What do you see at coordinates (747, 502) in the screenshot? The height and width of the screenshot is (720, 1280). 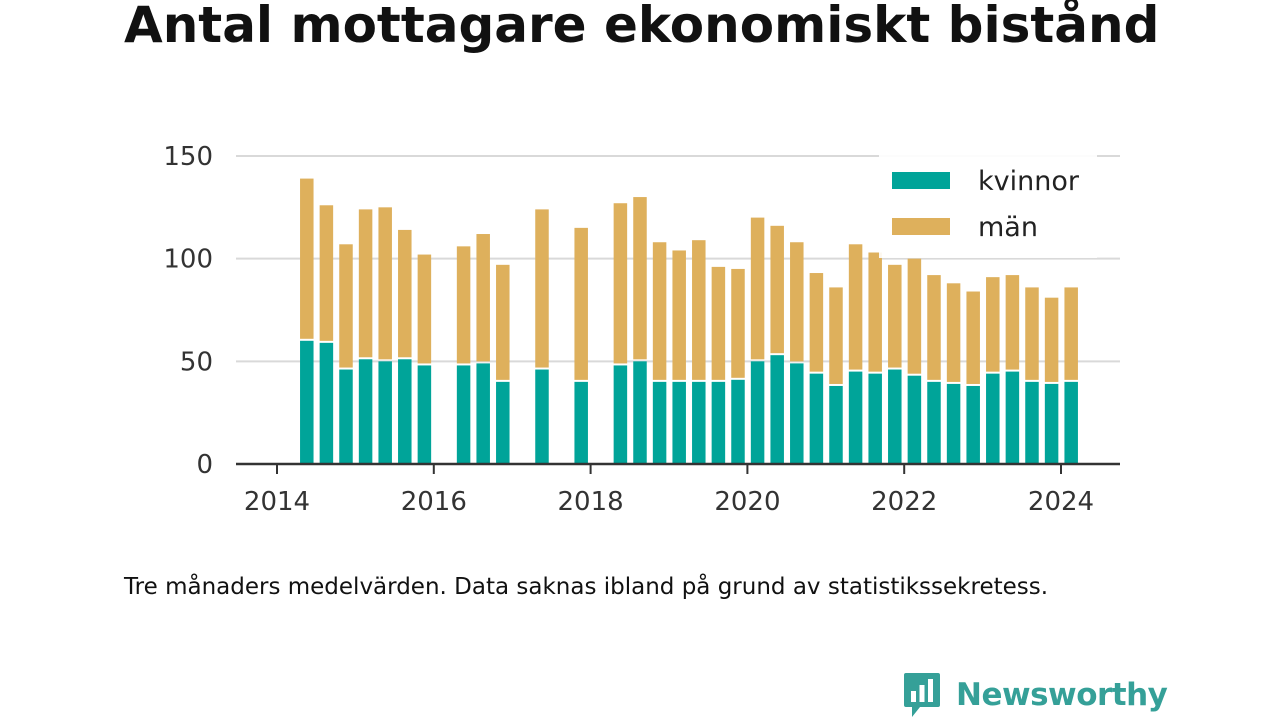 I see `x-tick-label: 2020` at bounding box center [747, 502].